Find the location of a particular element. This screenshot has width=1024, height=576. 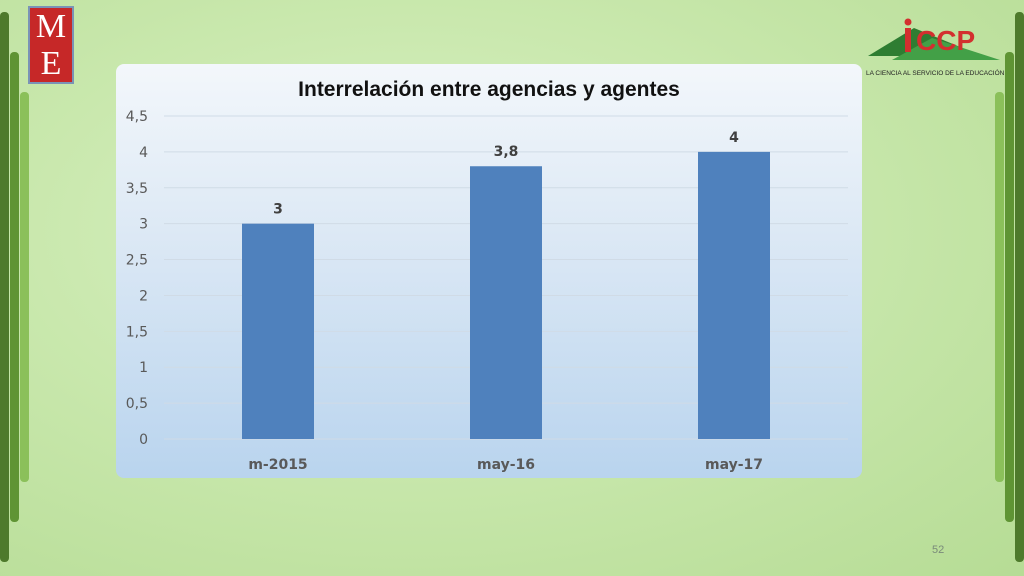

iccp-tagline: LA CIENCIA AL SERVICIO DE LA EDUCACIÓN is located at coordinates (935, 73).